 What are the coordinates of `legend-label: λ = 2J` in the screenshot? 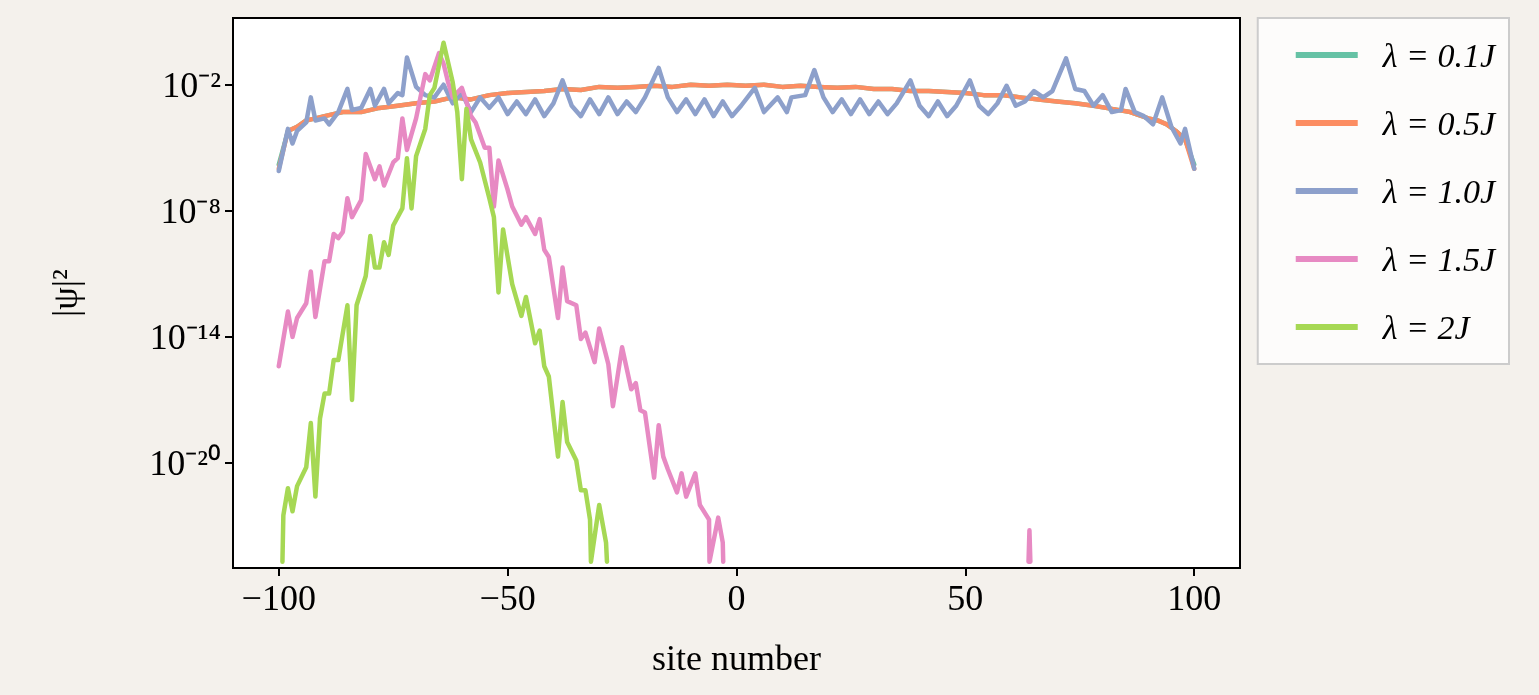 It's located at (1426, 327).